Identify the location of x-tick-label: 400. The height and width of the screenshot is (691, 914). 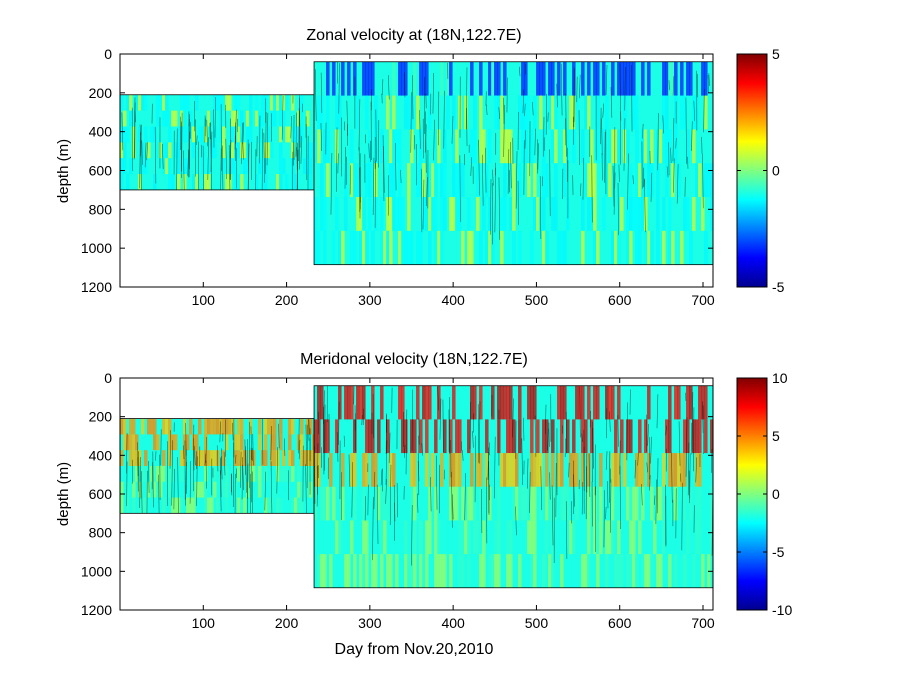
(453, 623).